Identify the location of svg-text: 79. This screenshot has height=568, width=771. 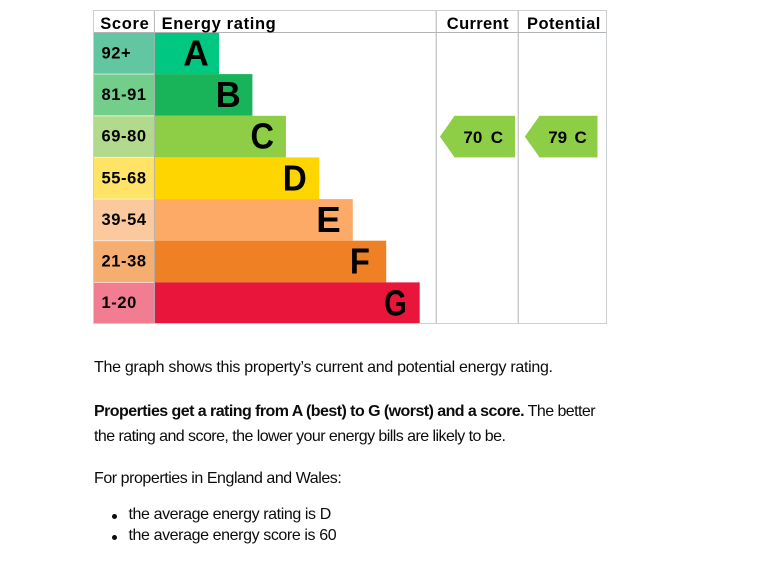
(557, 137).